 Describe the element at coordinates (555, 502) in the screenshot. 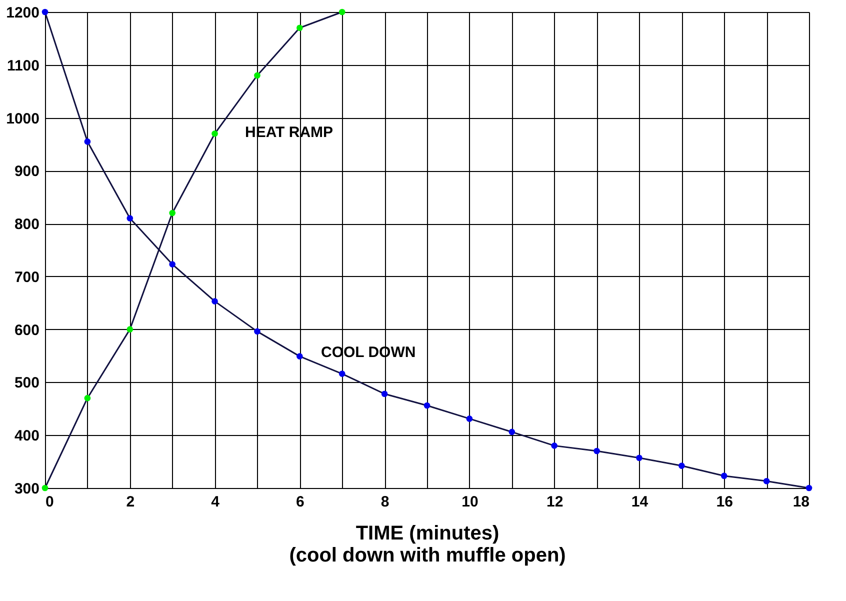

I see `x-tick-label: 12` at that location.